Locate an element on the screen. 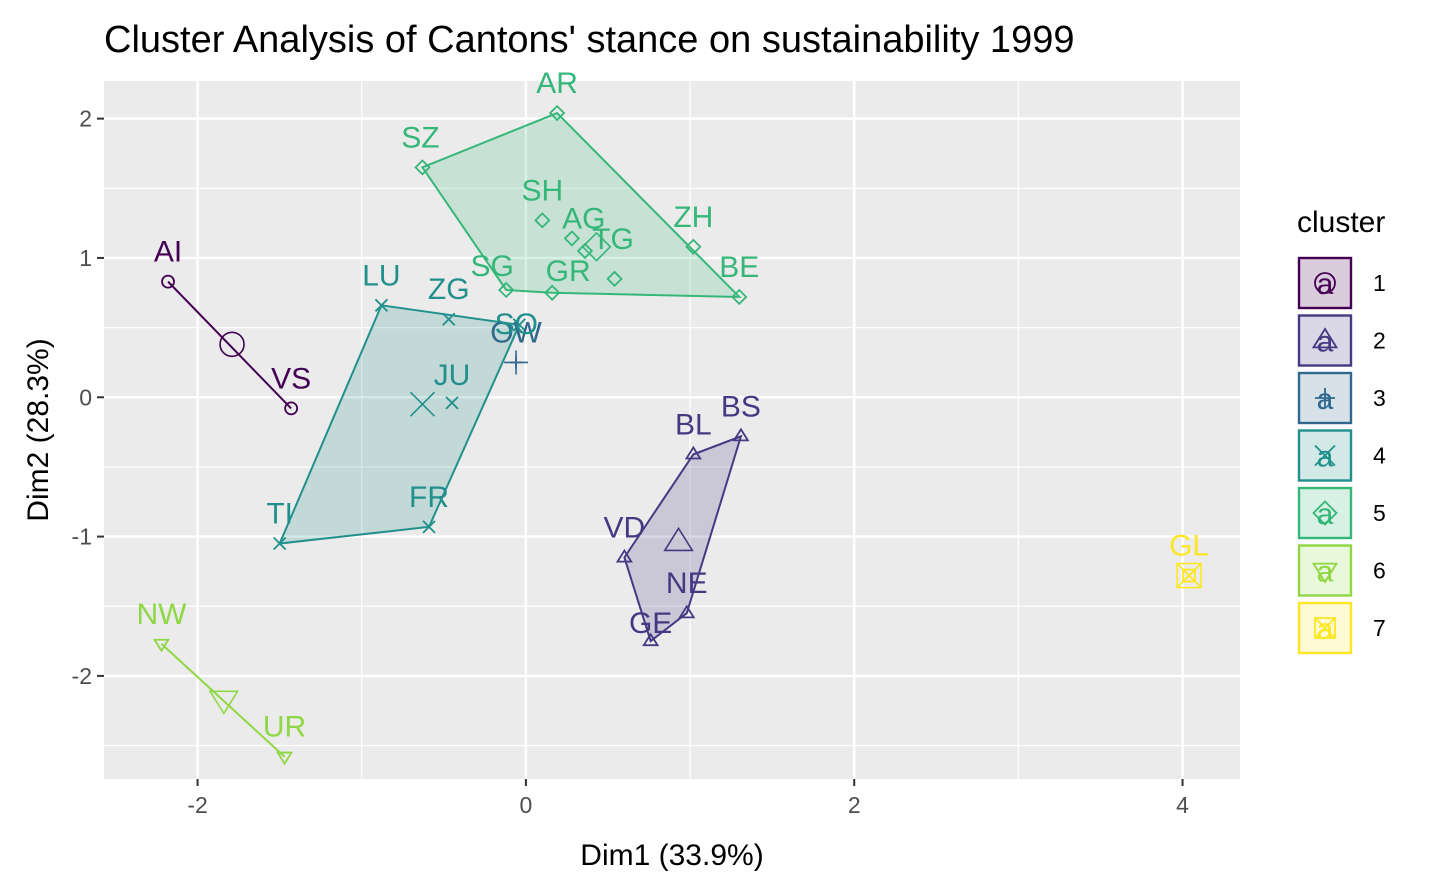  point-JU is located at coordinates (452, 403).